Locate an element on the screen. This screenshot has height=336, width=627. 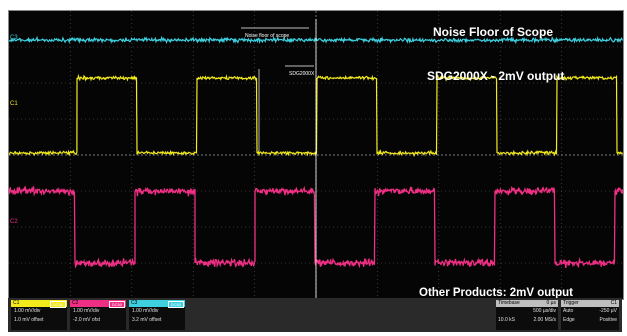
channel-2-vdiv: 1.00 mV/div is located at coordinates (86, 311).